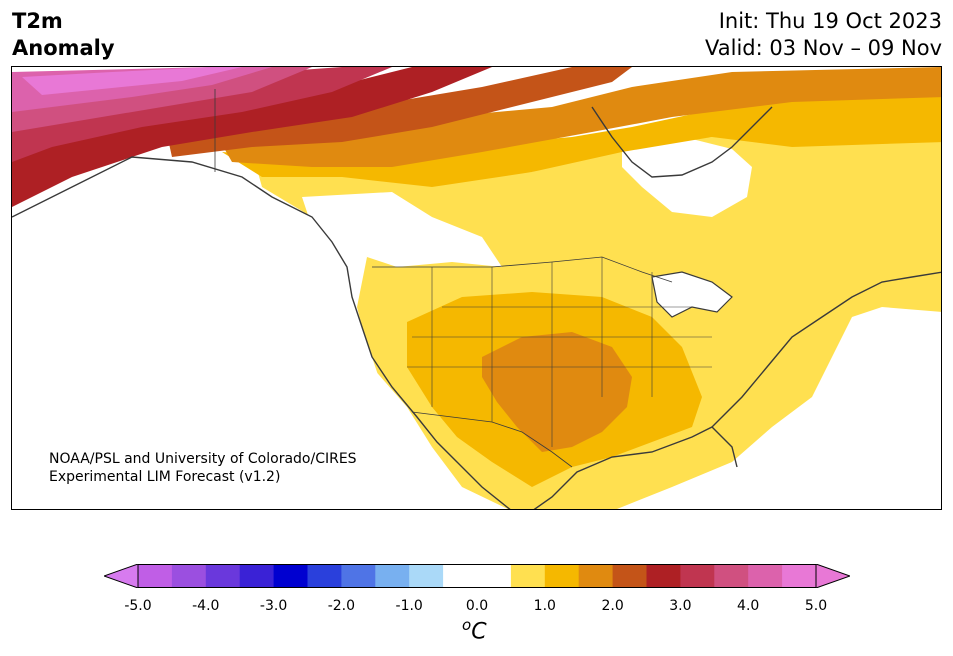  What do you see at coordinates (479, 632) in the screenshot?
I see `unit-letter: C` at bounding box center [479, 632].